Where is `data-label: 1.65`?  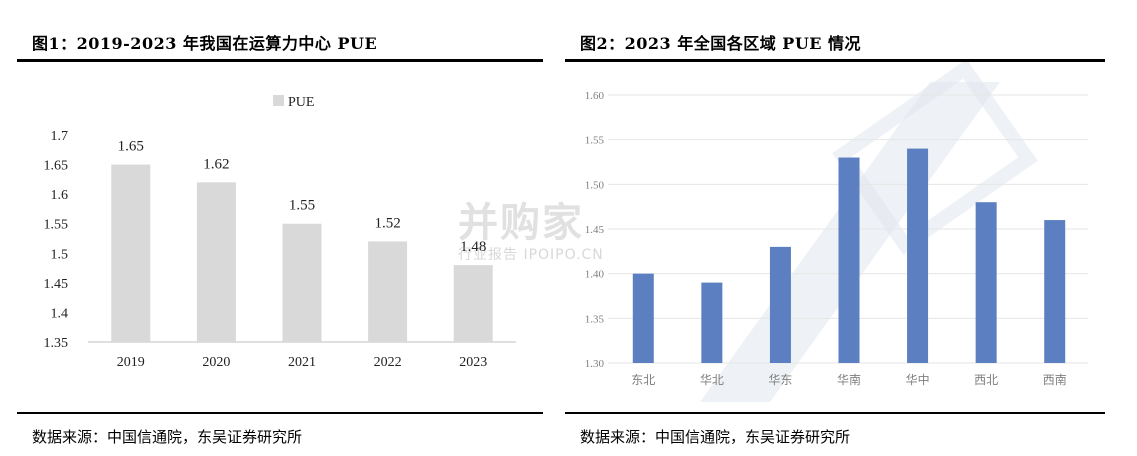 data-label: 1.65 is located at coordinates (131, 147).